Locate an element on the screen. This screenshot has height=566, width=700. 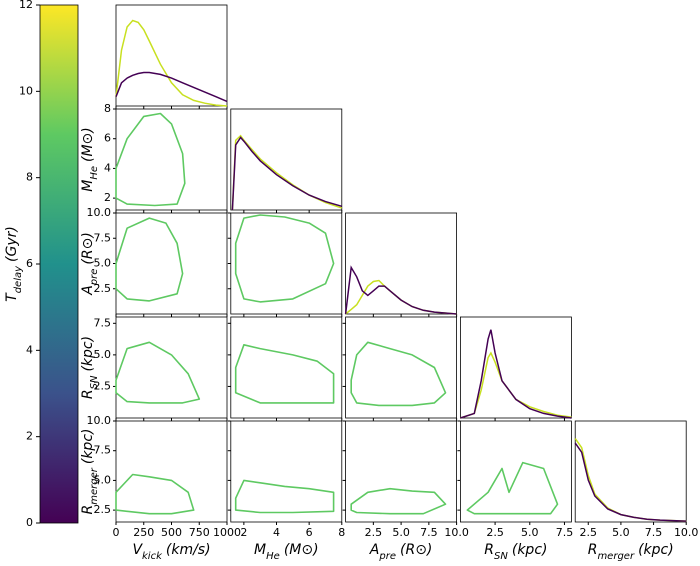
axis-label: Apre (R⊙) is located at coordinates (90, 264).